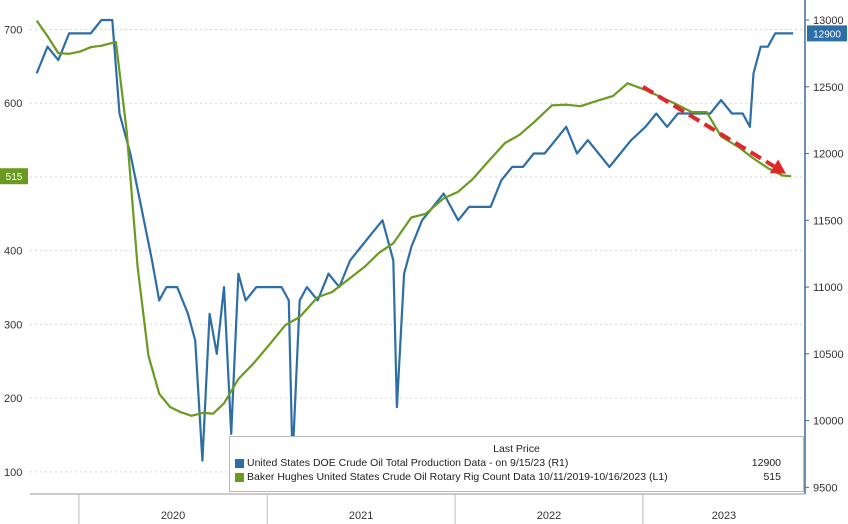  What do you see at coordinates (173, 516) in the screenshot?
I see `x-tick-label: 2020` at bounding box center [173, 516].